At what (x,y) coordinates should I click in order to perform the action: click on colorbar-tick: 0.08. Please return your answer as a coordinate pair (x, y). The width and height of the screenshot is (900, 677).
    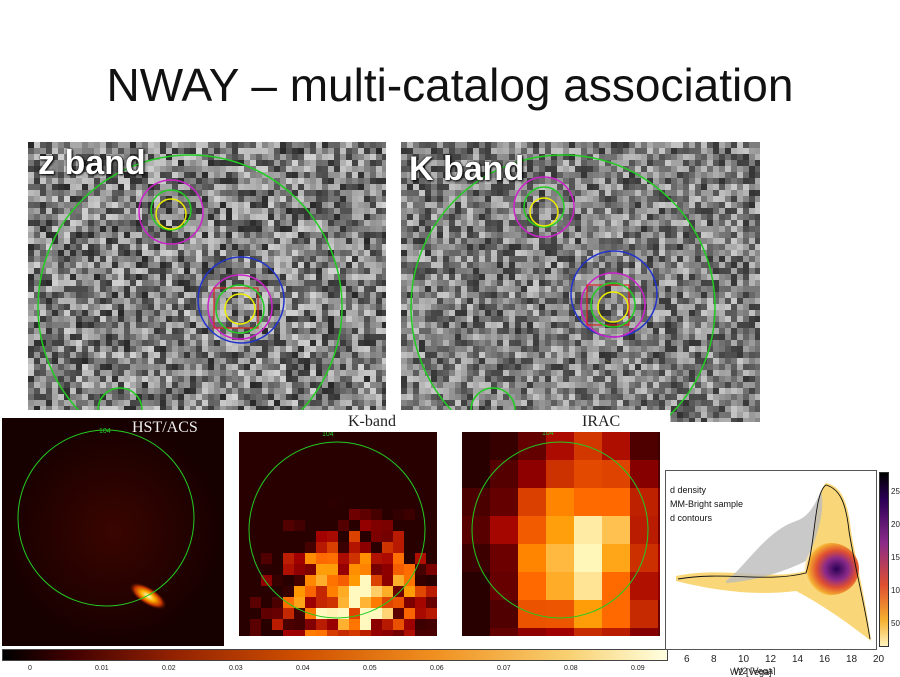
    Looking at the image, I should click on (571, 668).